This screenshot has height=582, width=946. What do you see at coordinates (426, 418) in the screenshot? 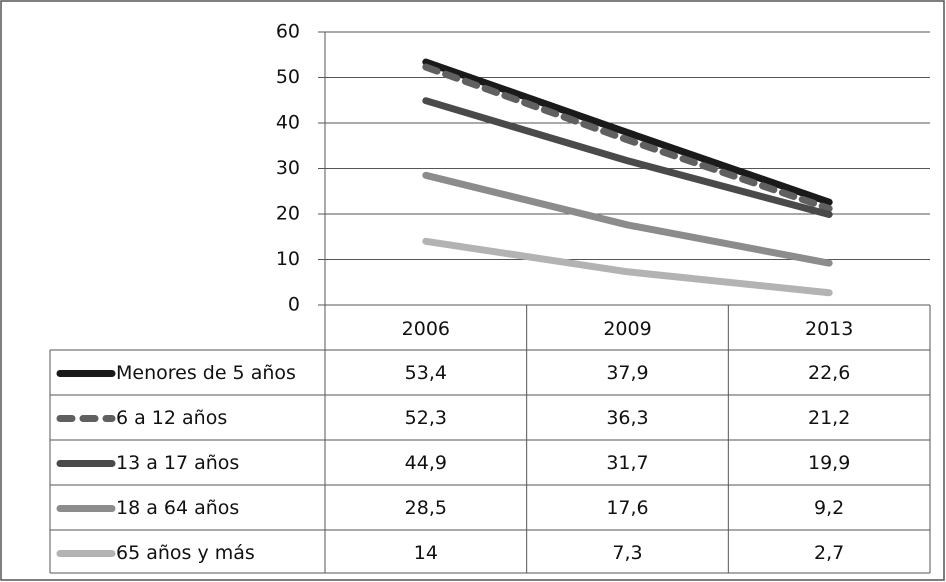
I see `table-value: 52,3` at bounding box center [426, 418].